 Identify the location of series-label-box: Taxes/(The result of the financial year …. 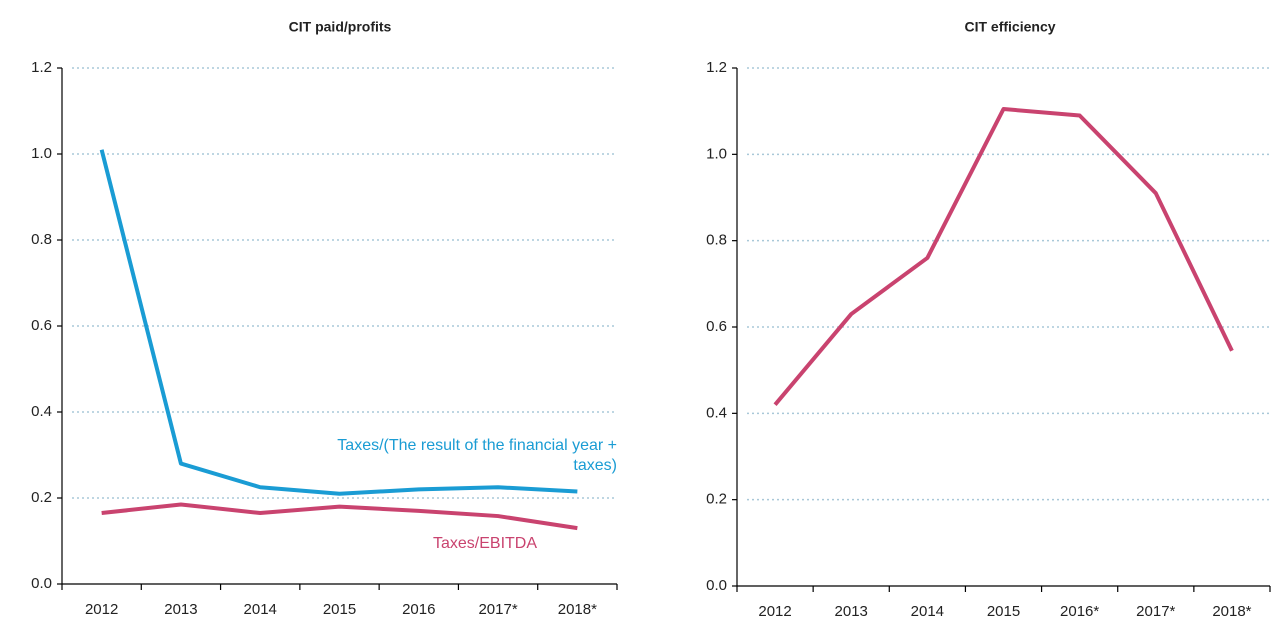
(477, 455).